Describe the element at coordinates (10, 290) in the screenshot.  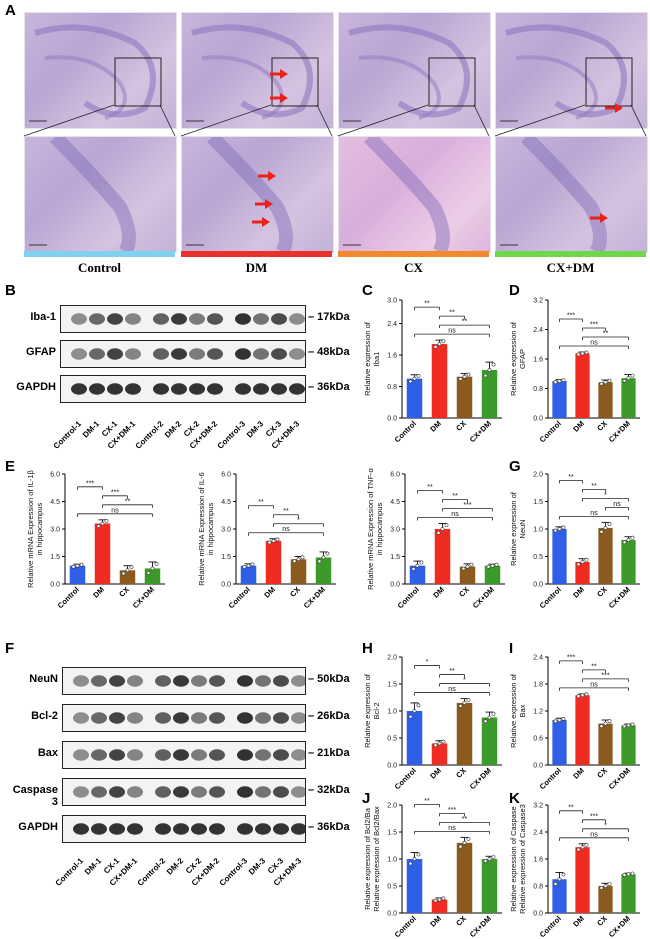
I see `panel-label-b: B` at that location.